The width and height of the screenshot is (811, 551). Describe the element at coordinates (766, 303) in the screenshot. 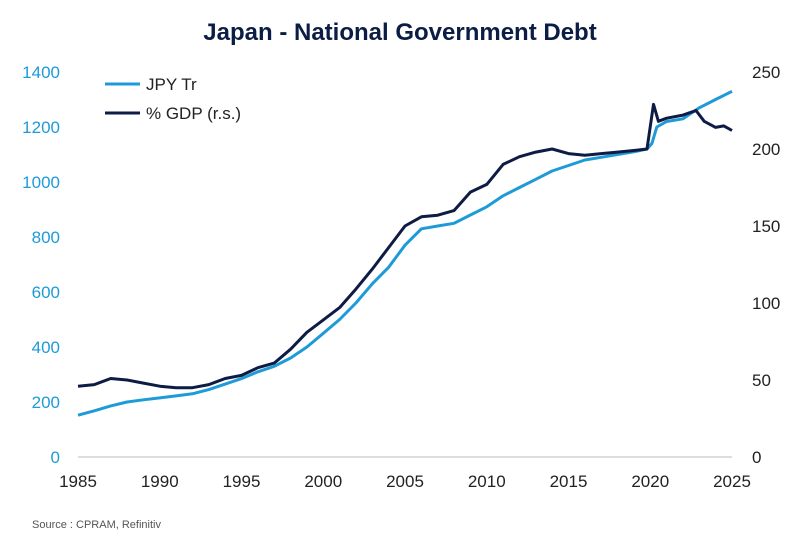

I see `right-tick-label: 100` at that location.